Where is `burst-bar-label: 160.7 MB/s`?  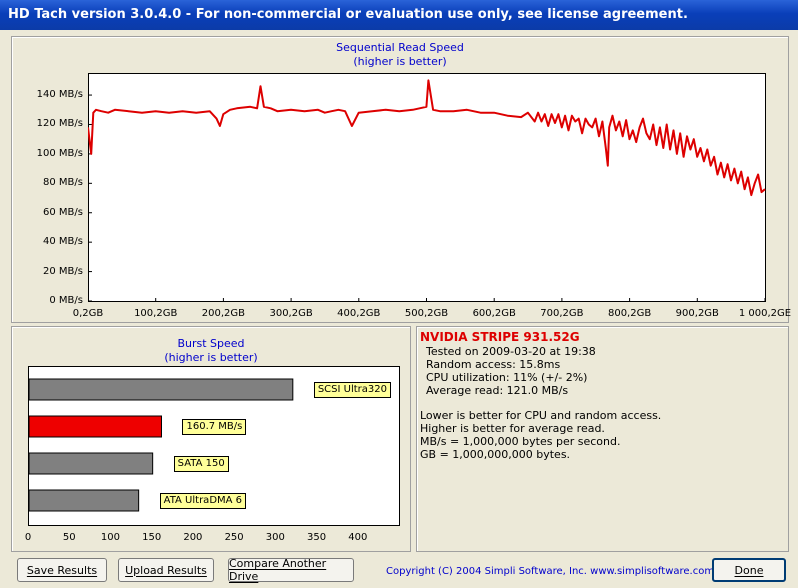 burst-bar-label: 160.7 MB/s is located at coordinates (214, 427).